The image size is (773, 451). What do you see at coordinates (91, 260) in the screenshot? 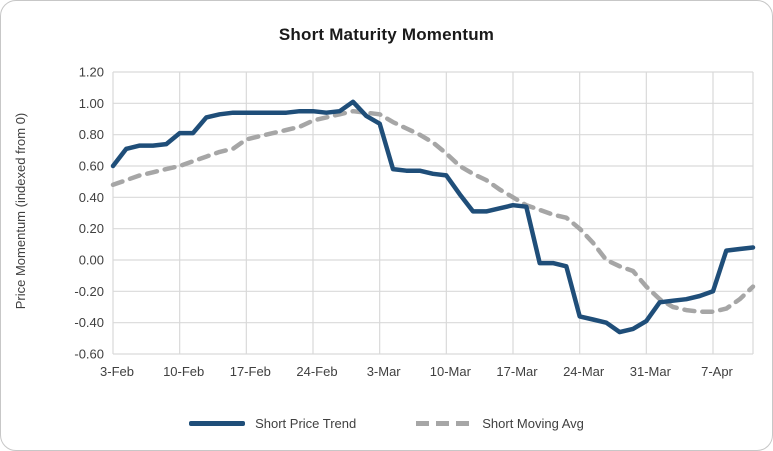
I see `y-tick-label: 0.00` at bounding box center [91, 260].